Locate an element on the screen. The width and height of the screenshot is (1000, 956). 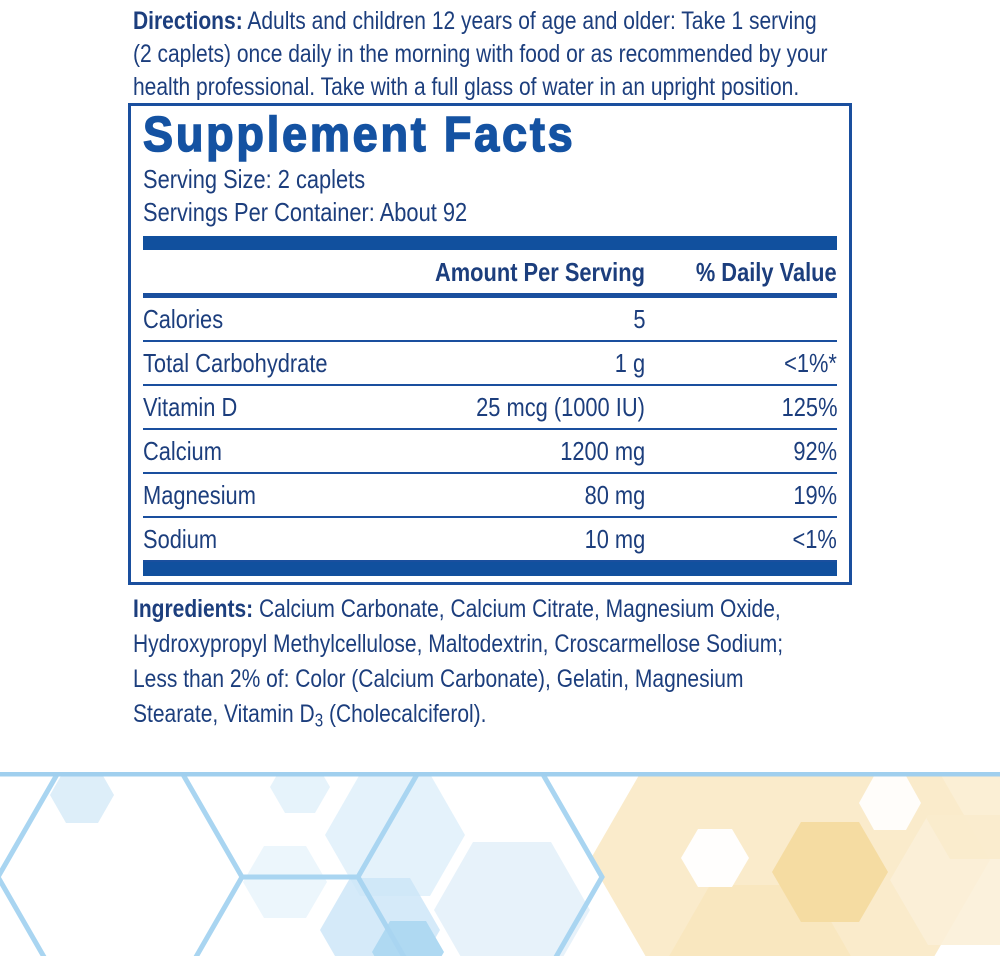
nutrient-dv: 125% is located at coordinates (809, 407).